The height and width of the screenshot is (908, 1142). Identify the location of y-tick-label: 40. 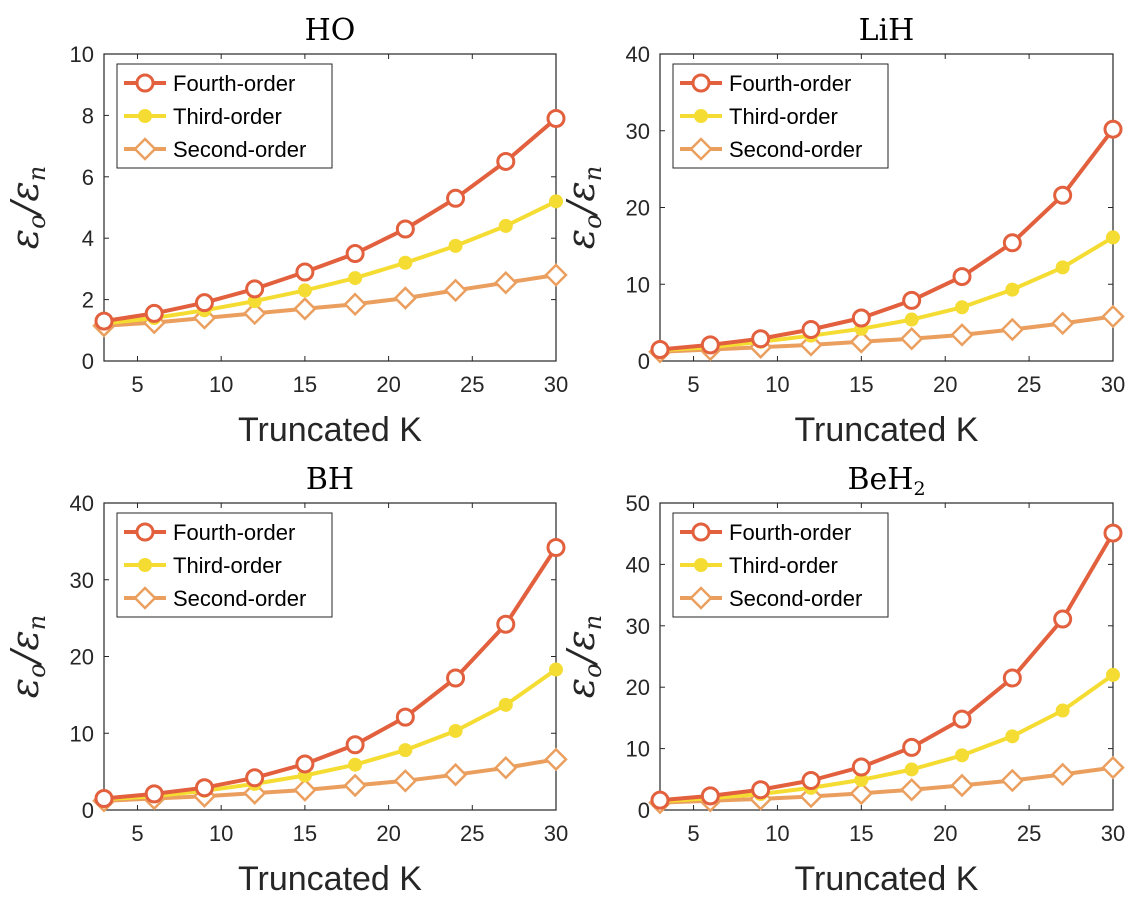
(638, 564).